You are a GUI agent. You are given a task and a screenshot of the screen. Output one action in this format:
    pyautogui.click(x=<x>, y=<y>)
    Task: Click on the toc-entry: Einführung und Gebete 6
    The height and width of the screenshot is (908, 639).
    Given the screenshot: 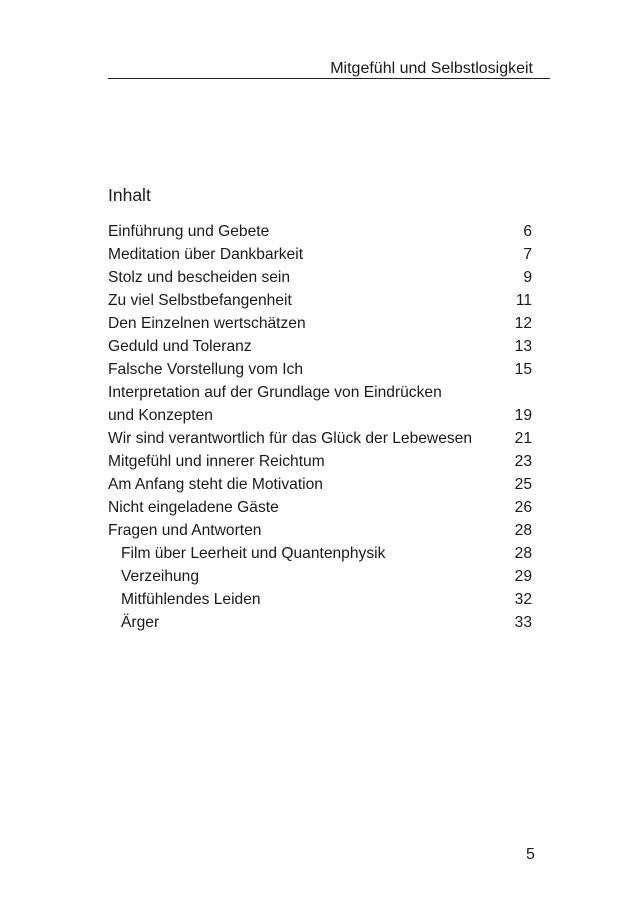 What is the action you would take?
    pyautogui.click(x=320, y=231)
    